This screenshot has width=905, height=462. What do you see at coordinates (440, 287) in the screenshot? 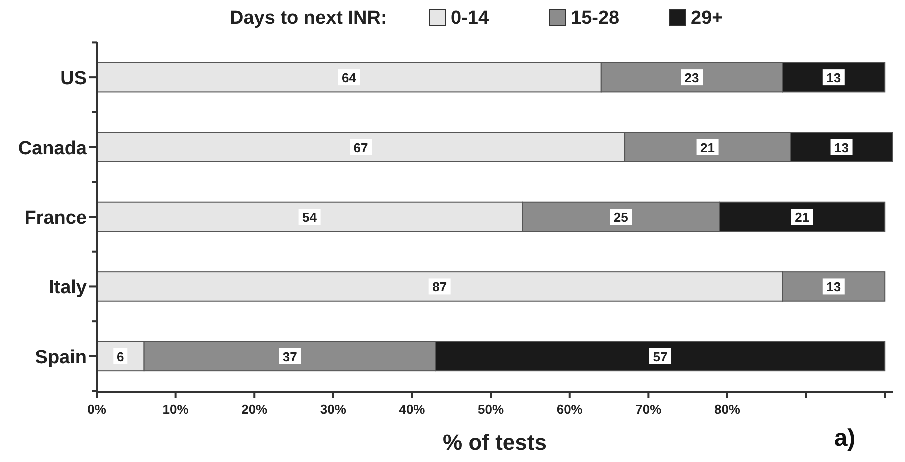
I see `data-label: 87` at bounding box center [440, 287].